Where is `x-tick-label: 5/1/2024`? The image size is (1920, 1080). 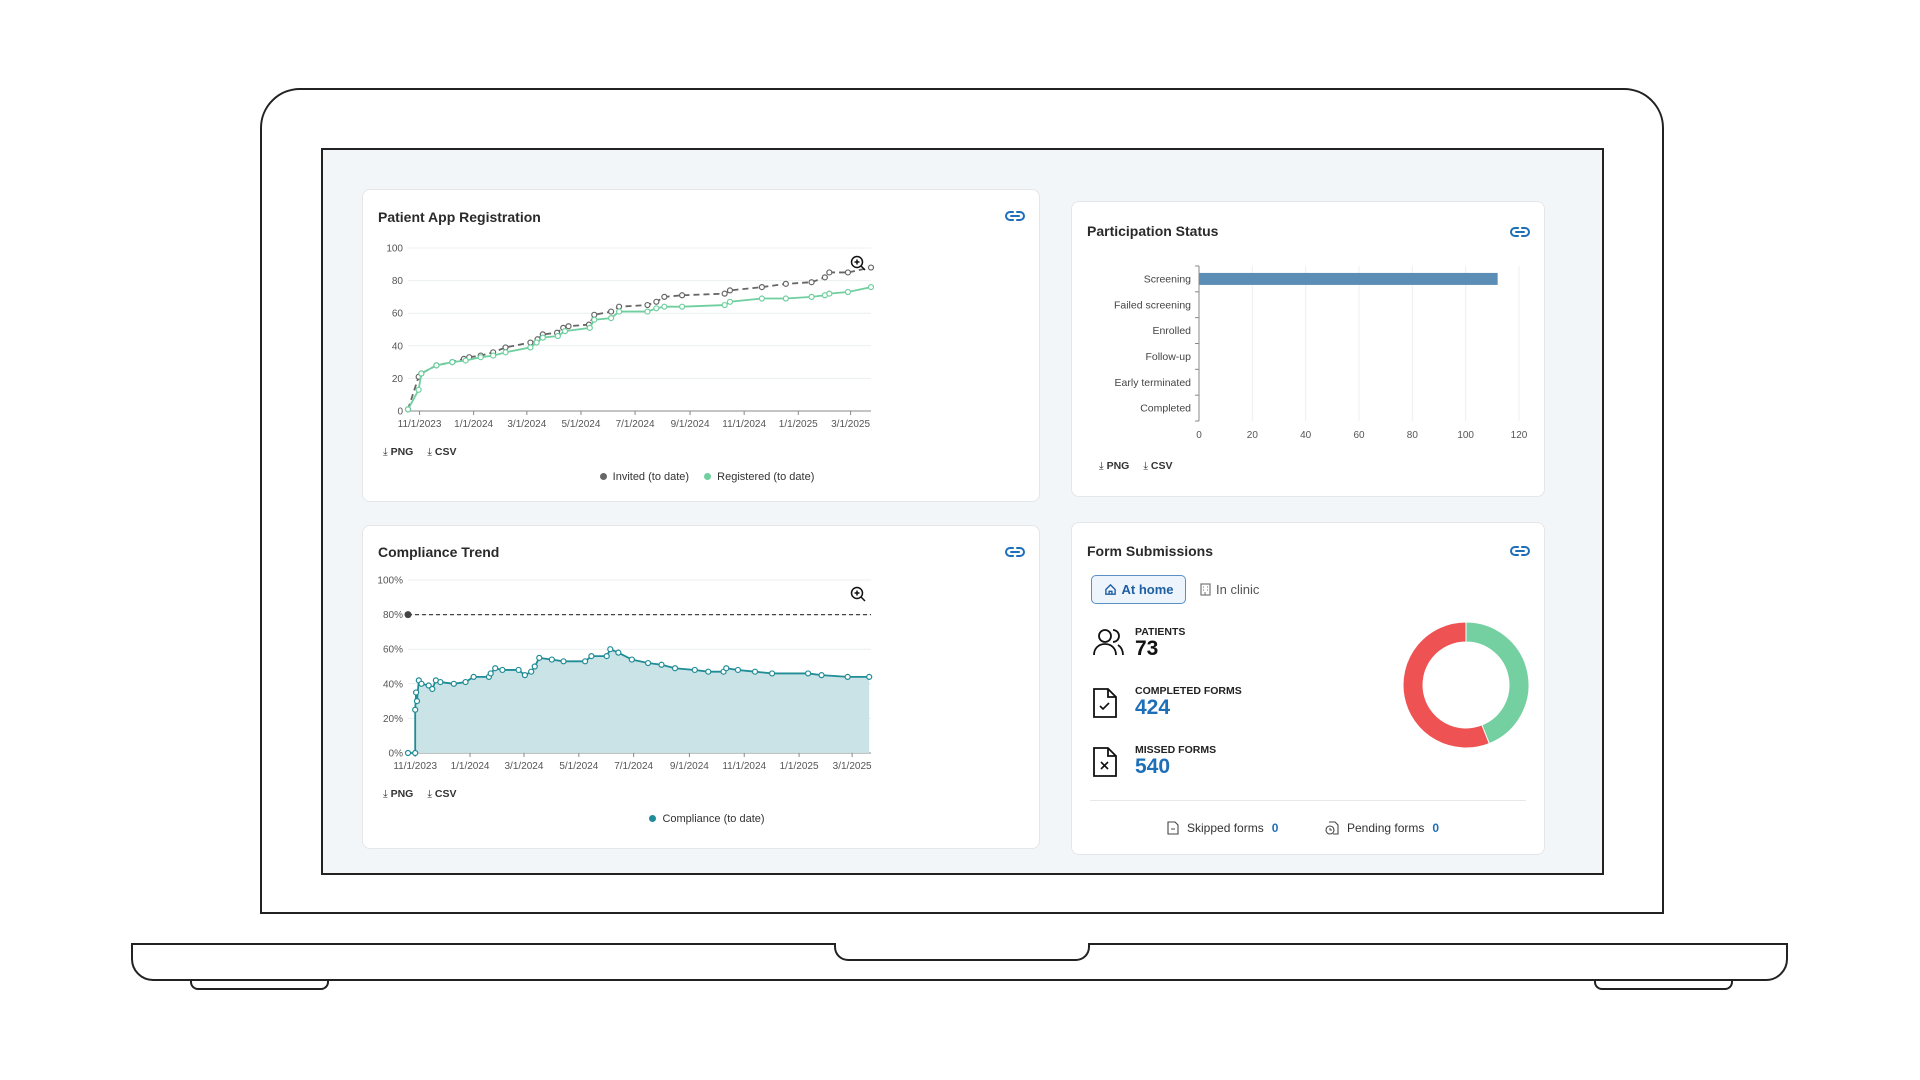 x-tick-label: 5/1/2024 is located at coordinates (578, 766).